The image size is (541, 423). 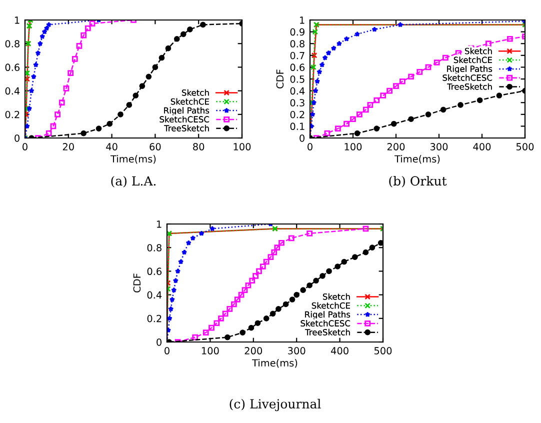 What do you see at coordinates (297, 56) in the screenshot?
I see `y-tick-label: 0.7` at bounding box center [297, 56].